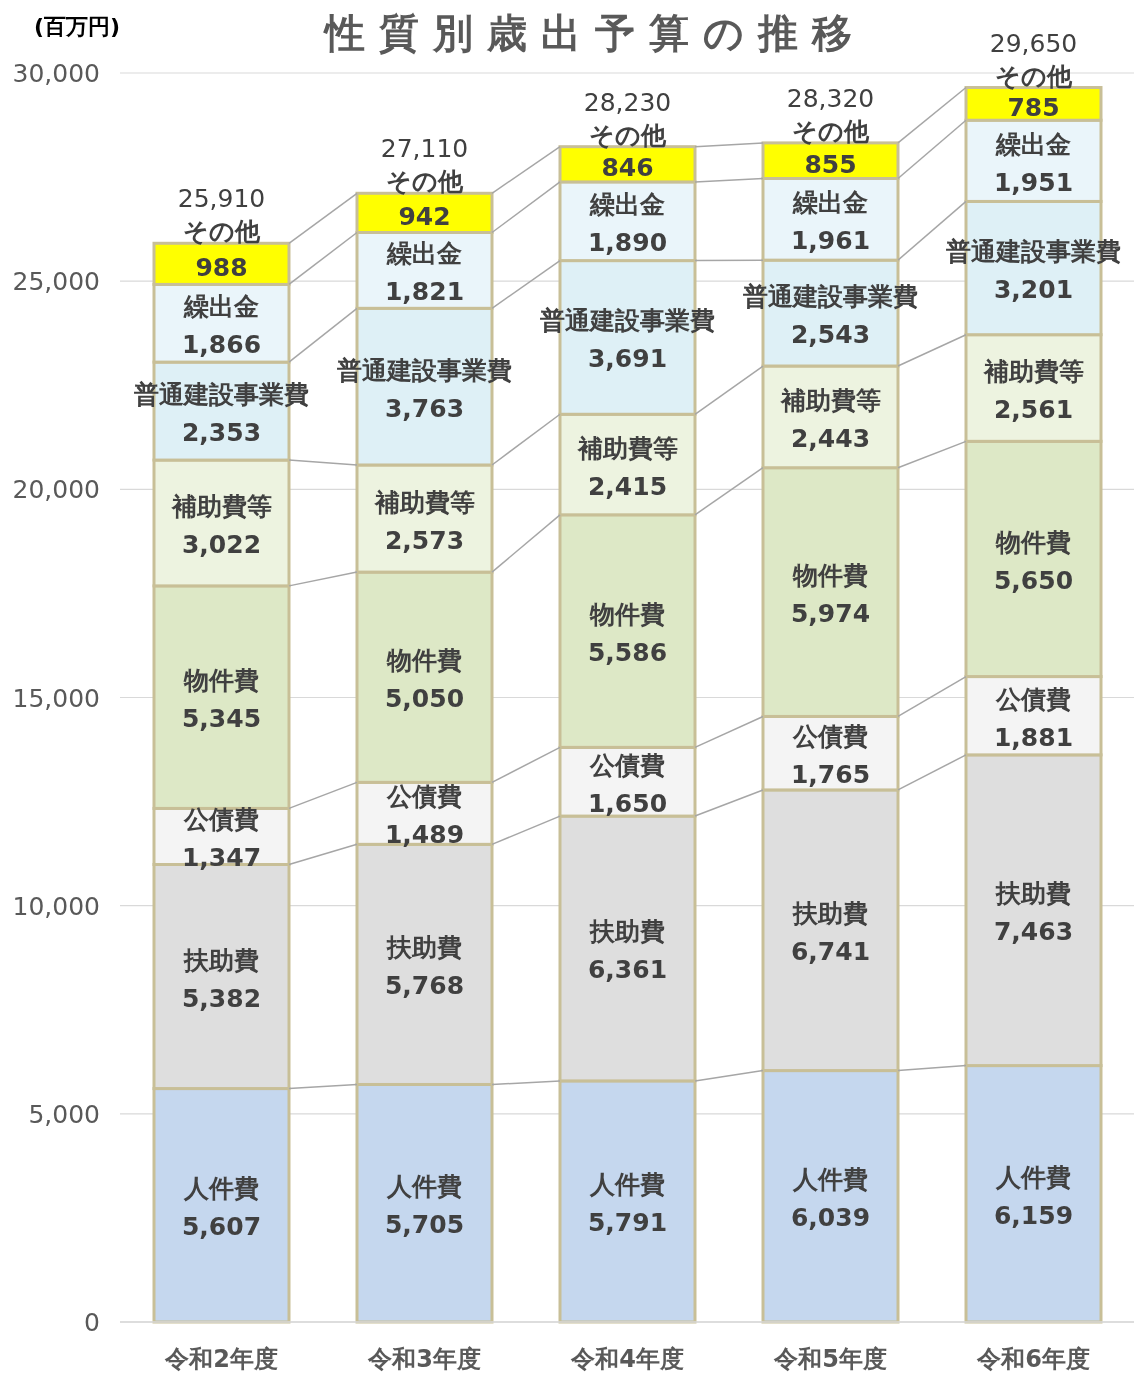  Describe the element at coordinates (830, 438) in the screenshot. I see `data-label: 2,443` at that location.